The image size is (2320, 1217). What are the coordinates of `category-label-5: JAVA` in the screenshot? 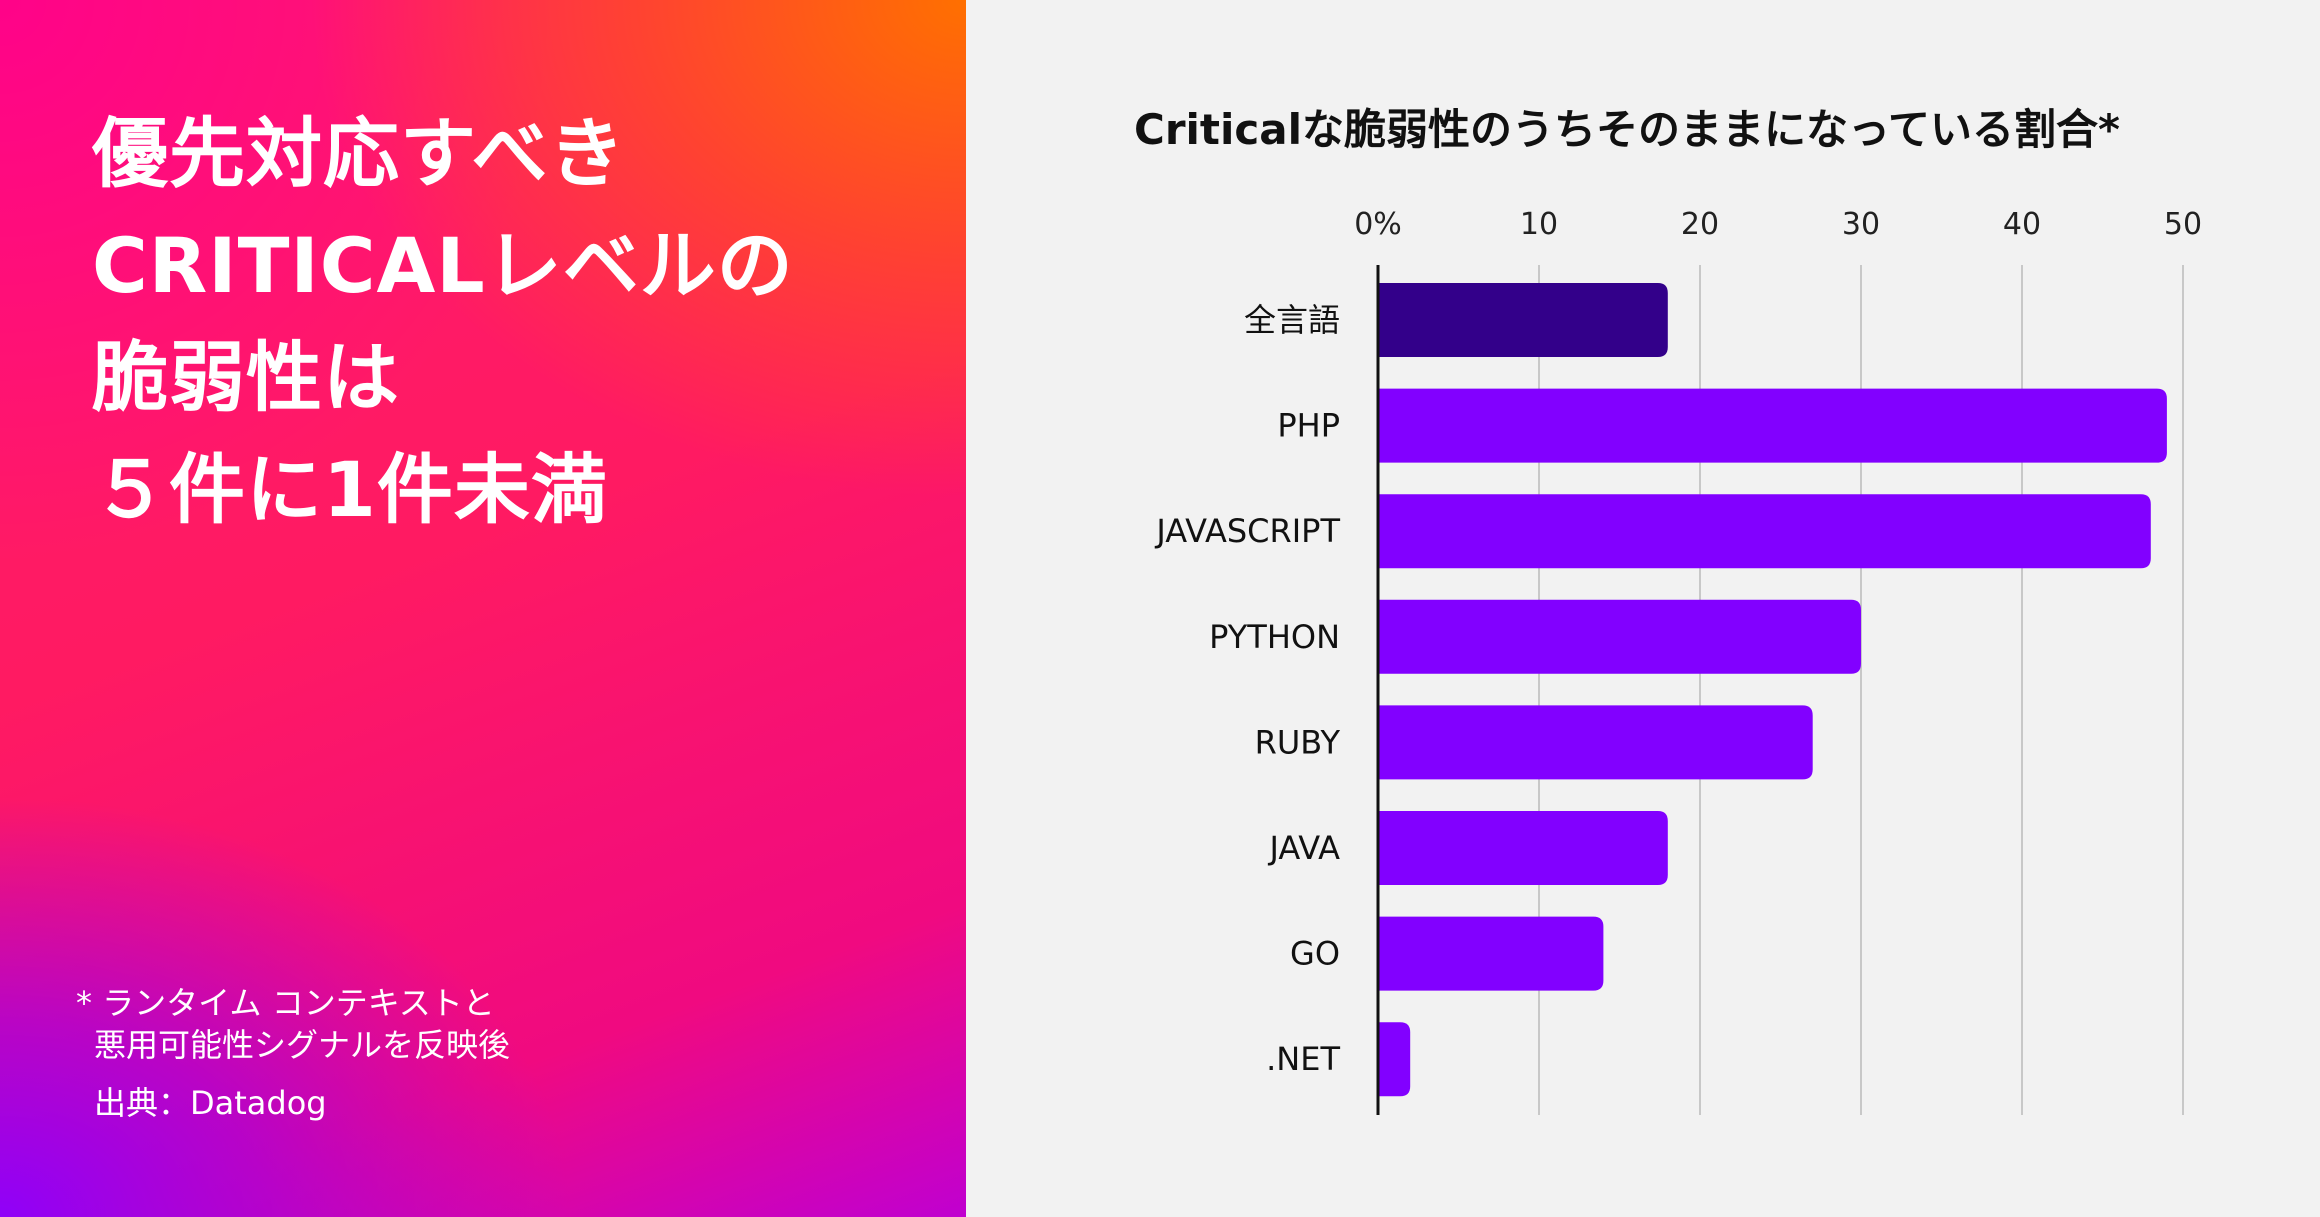 It's located at (1304, 848).